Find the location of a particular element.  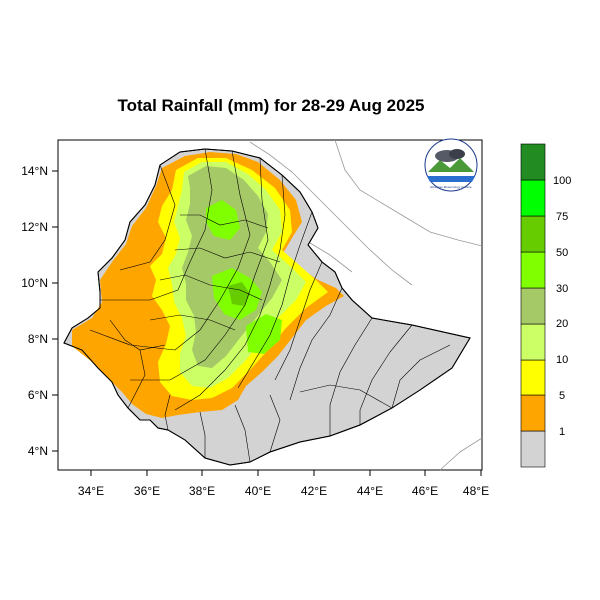

legend-label-1: 1 is located at coordinates (562, 432).